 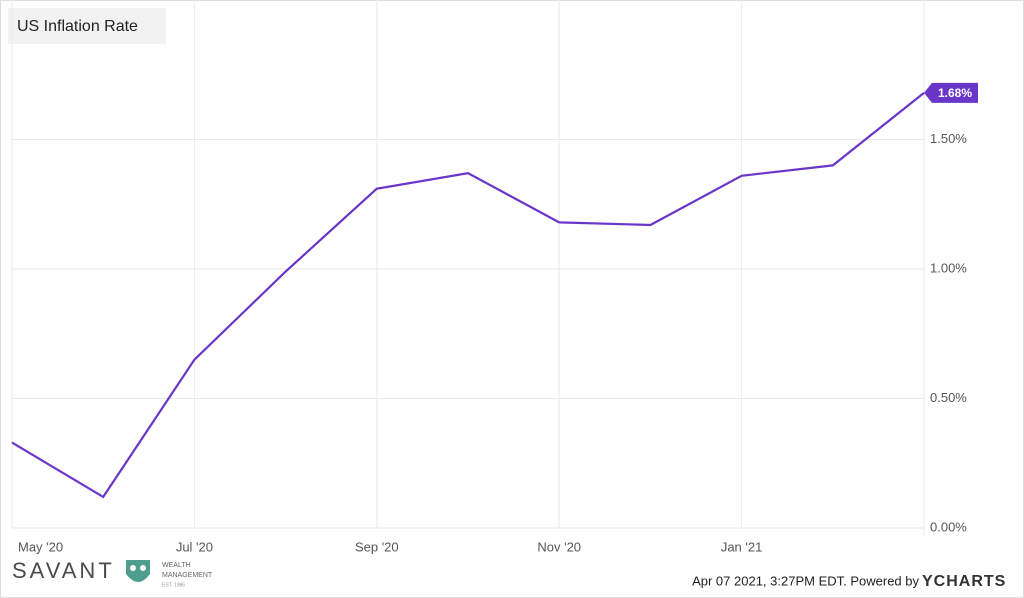 What do you see at coordinates (805, 580) in the screenshot?
I see `timestamp: Apr 07 2021, 3:27PM EDT. Powered by` at bounding box center [805, 580].